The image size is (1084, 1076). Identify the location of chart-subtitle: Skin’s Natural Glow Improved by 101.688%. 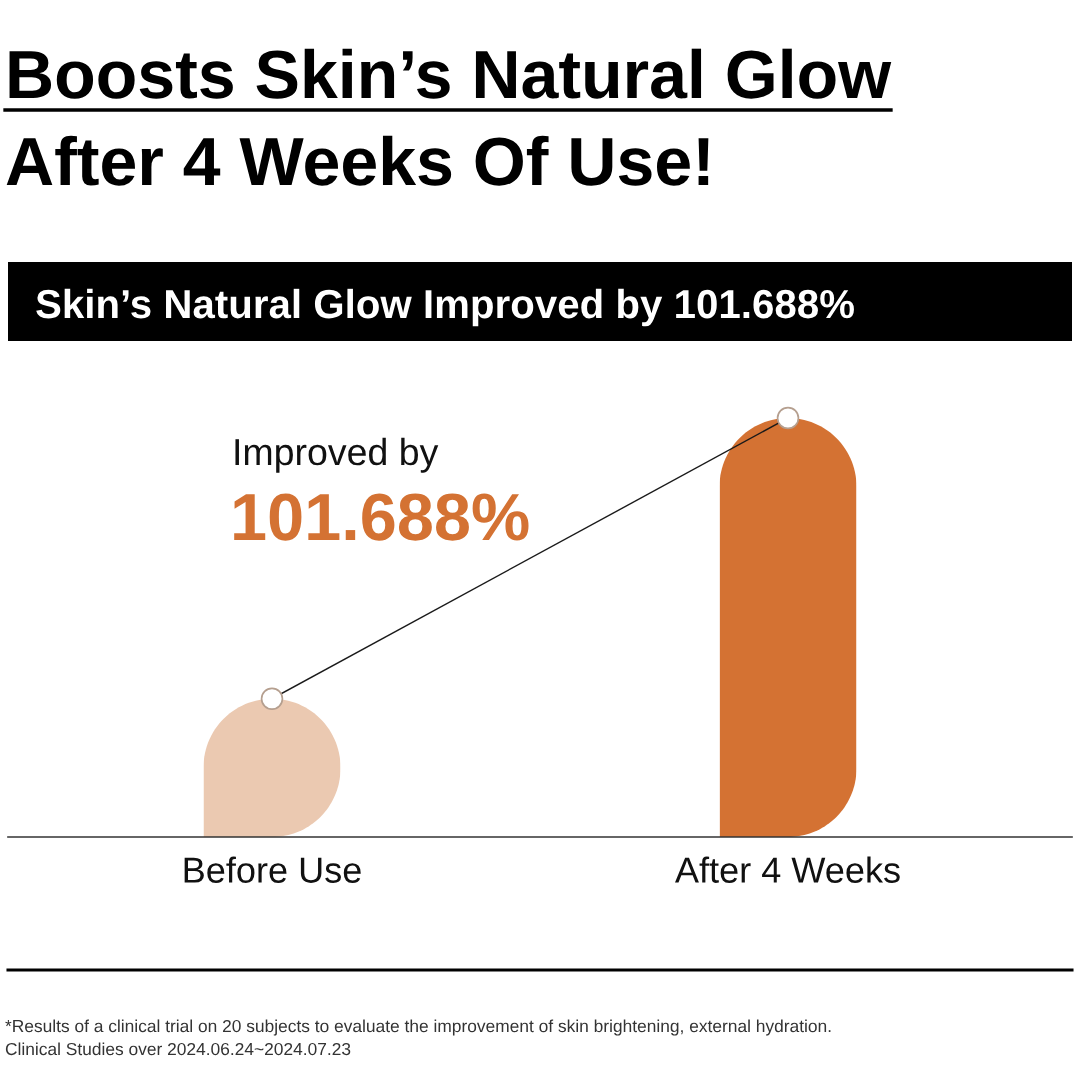
(445, 307).